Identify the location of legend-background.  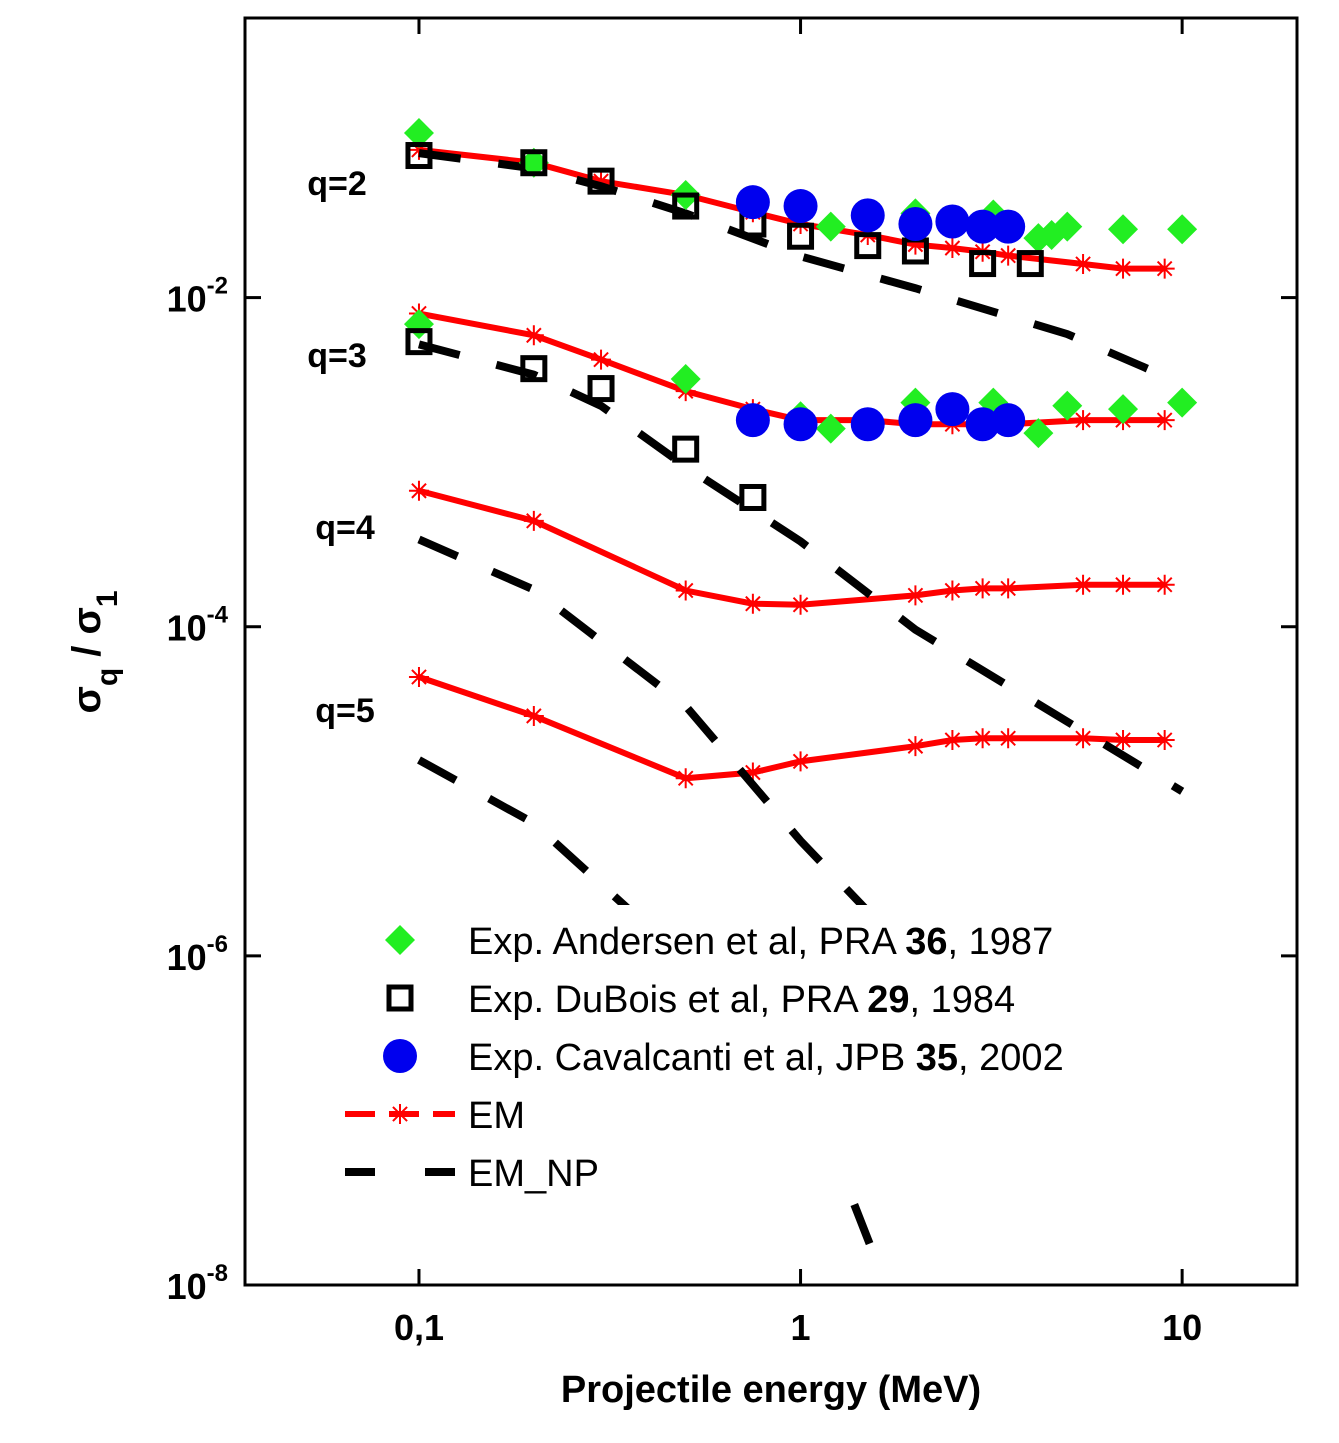
(777, 1052).